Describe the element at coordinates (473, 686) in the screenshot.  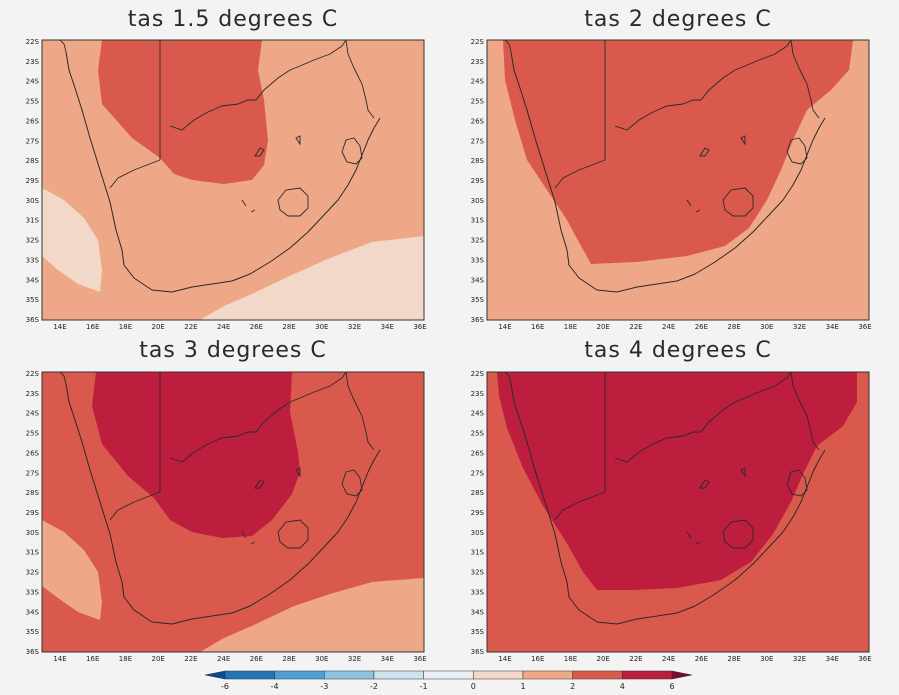
I see `colorbar-label: 0` at that location.